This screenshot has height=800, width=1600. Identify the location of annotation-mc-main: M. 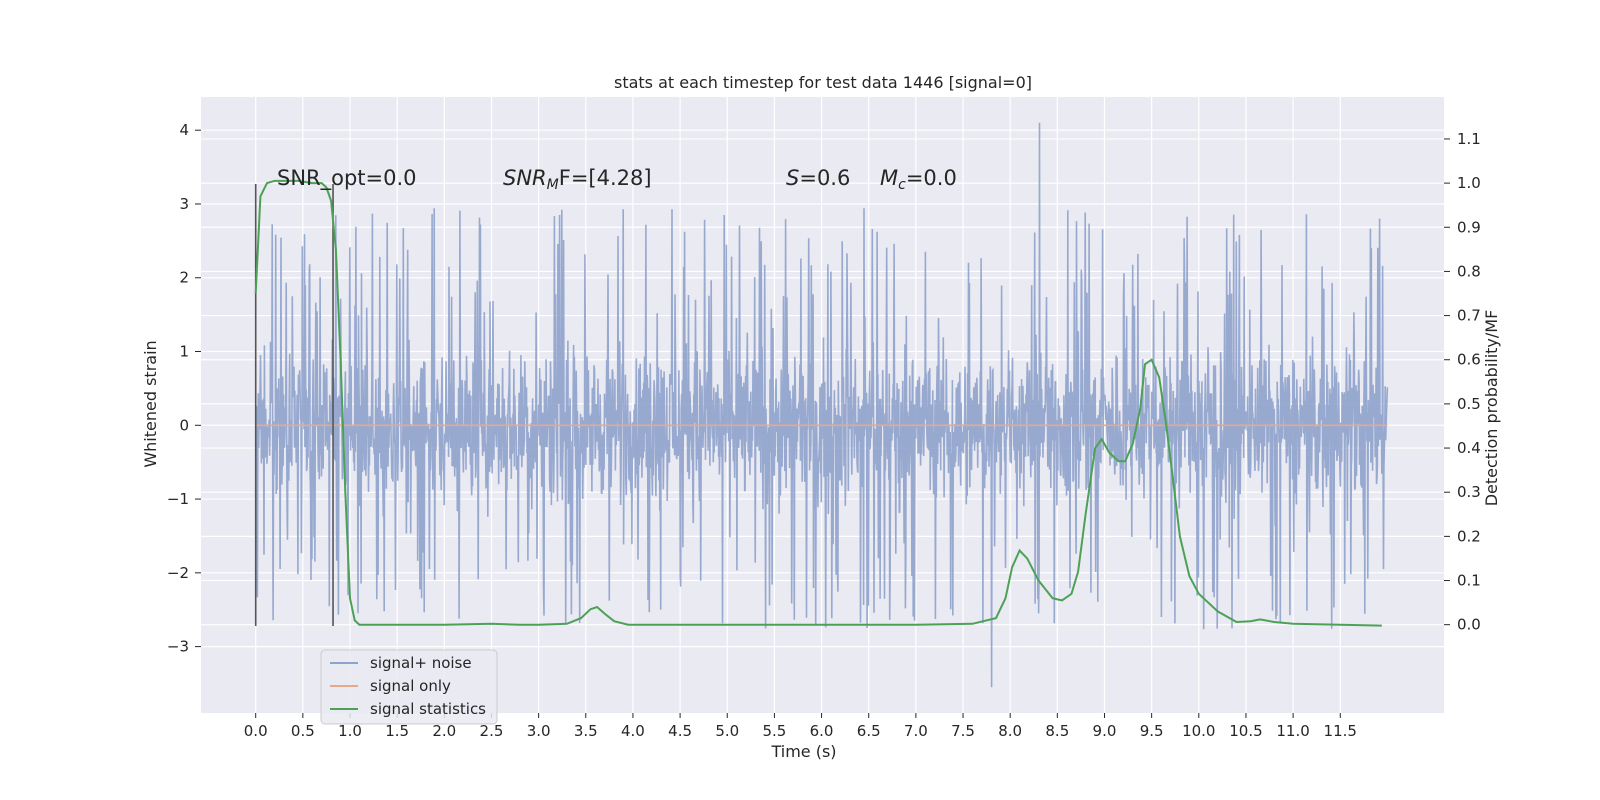
(889, 178).